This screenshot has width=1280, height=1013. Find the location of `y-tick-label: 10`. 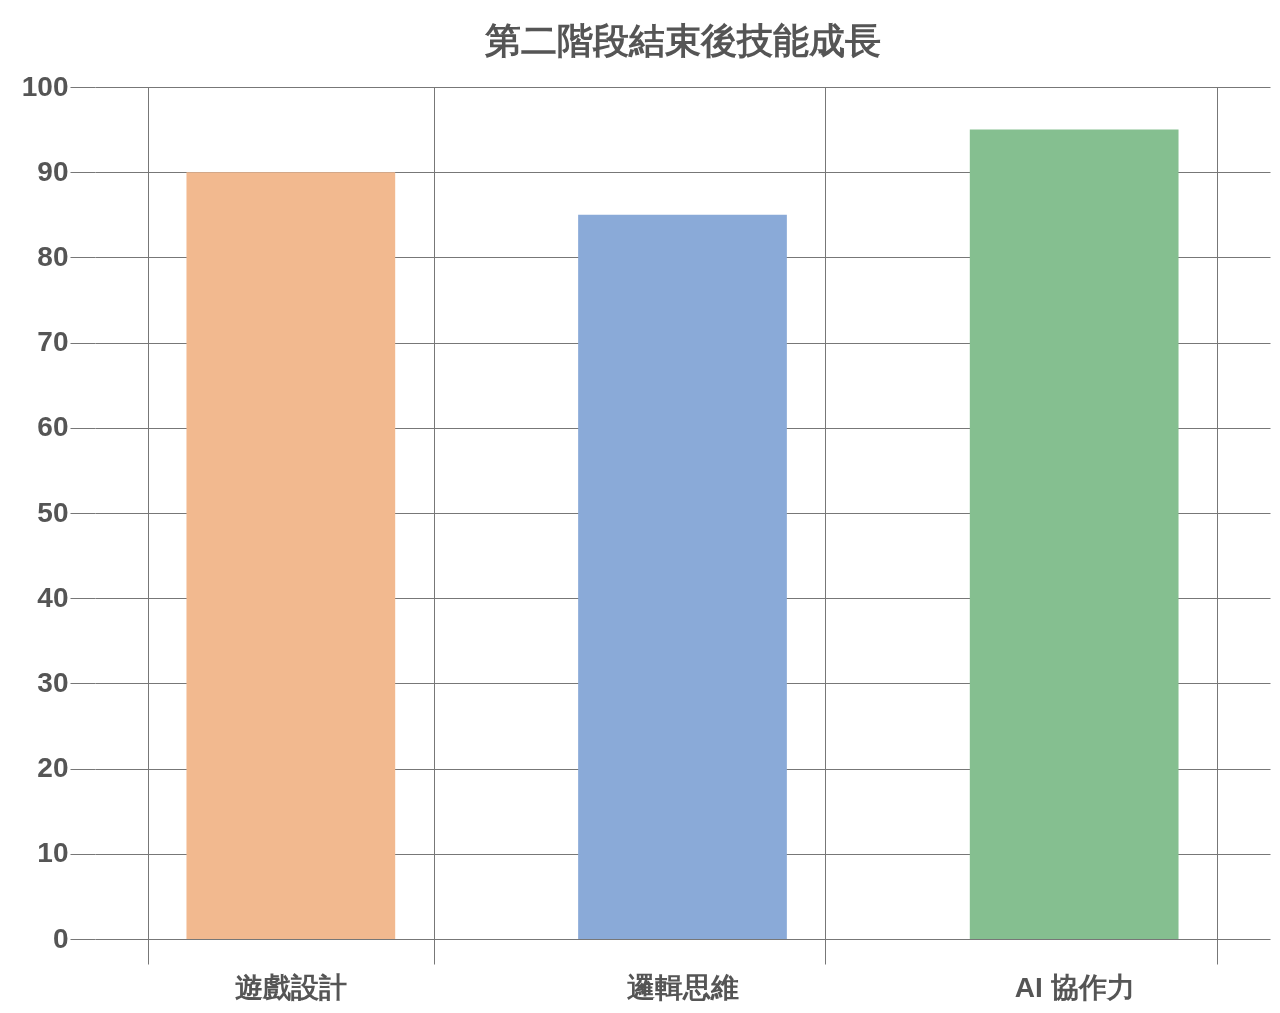

y-tick-label: 10 is located at coordinates (53, 853).